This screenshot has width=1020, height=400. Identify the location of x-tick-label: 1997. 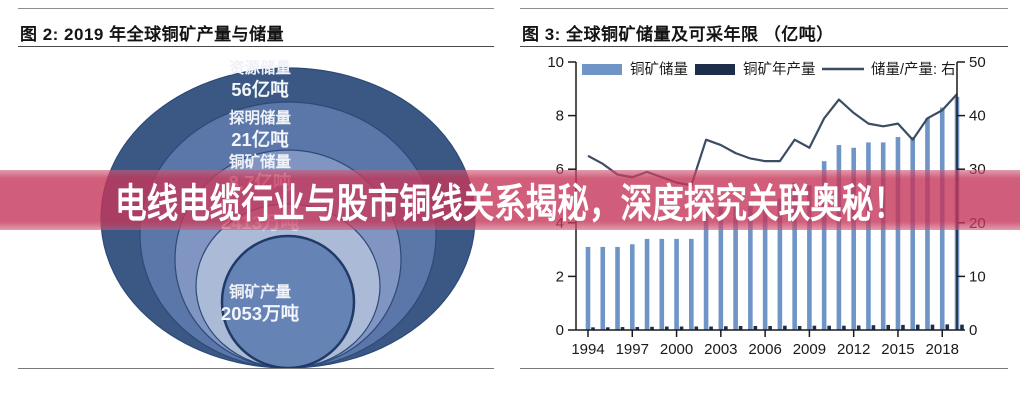
(632, 349).